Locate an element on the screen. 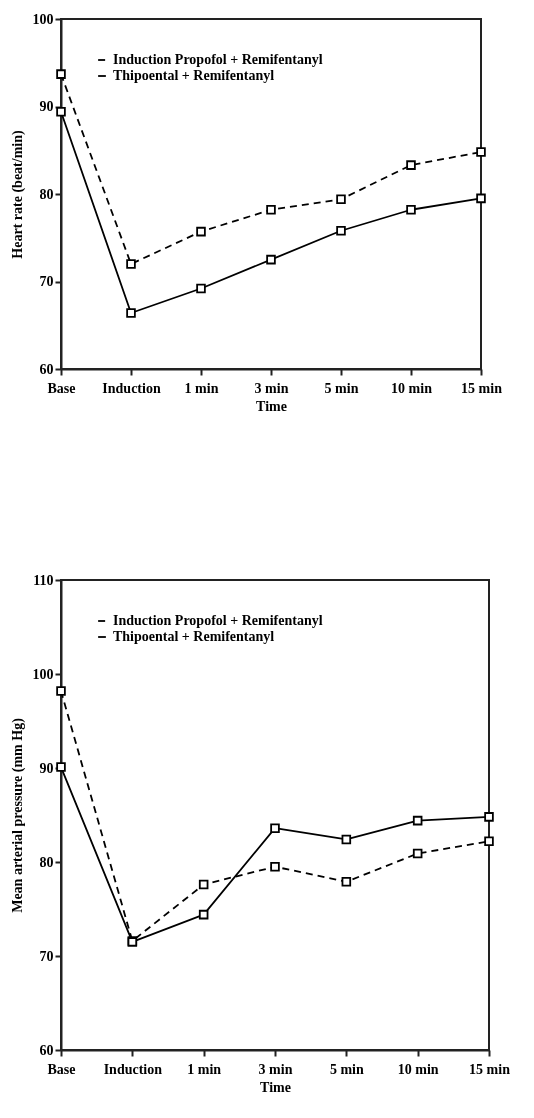  y-tick-label: 110 is located at coordinates (43, 580).